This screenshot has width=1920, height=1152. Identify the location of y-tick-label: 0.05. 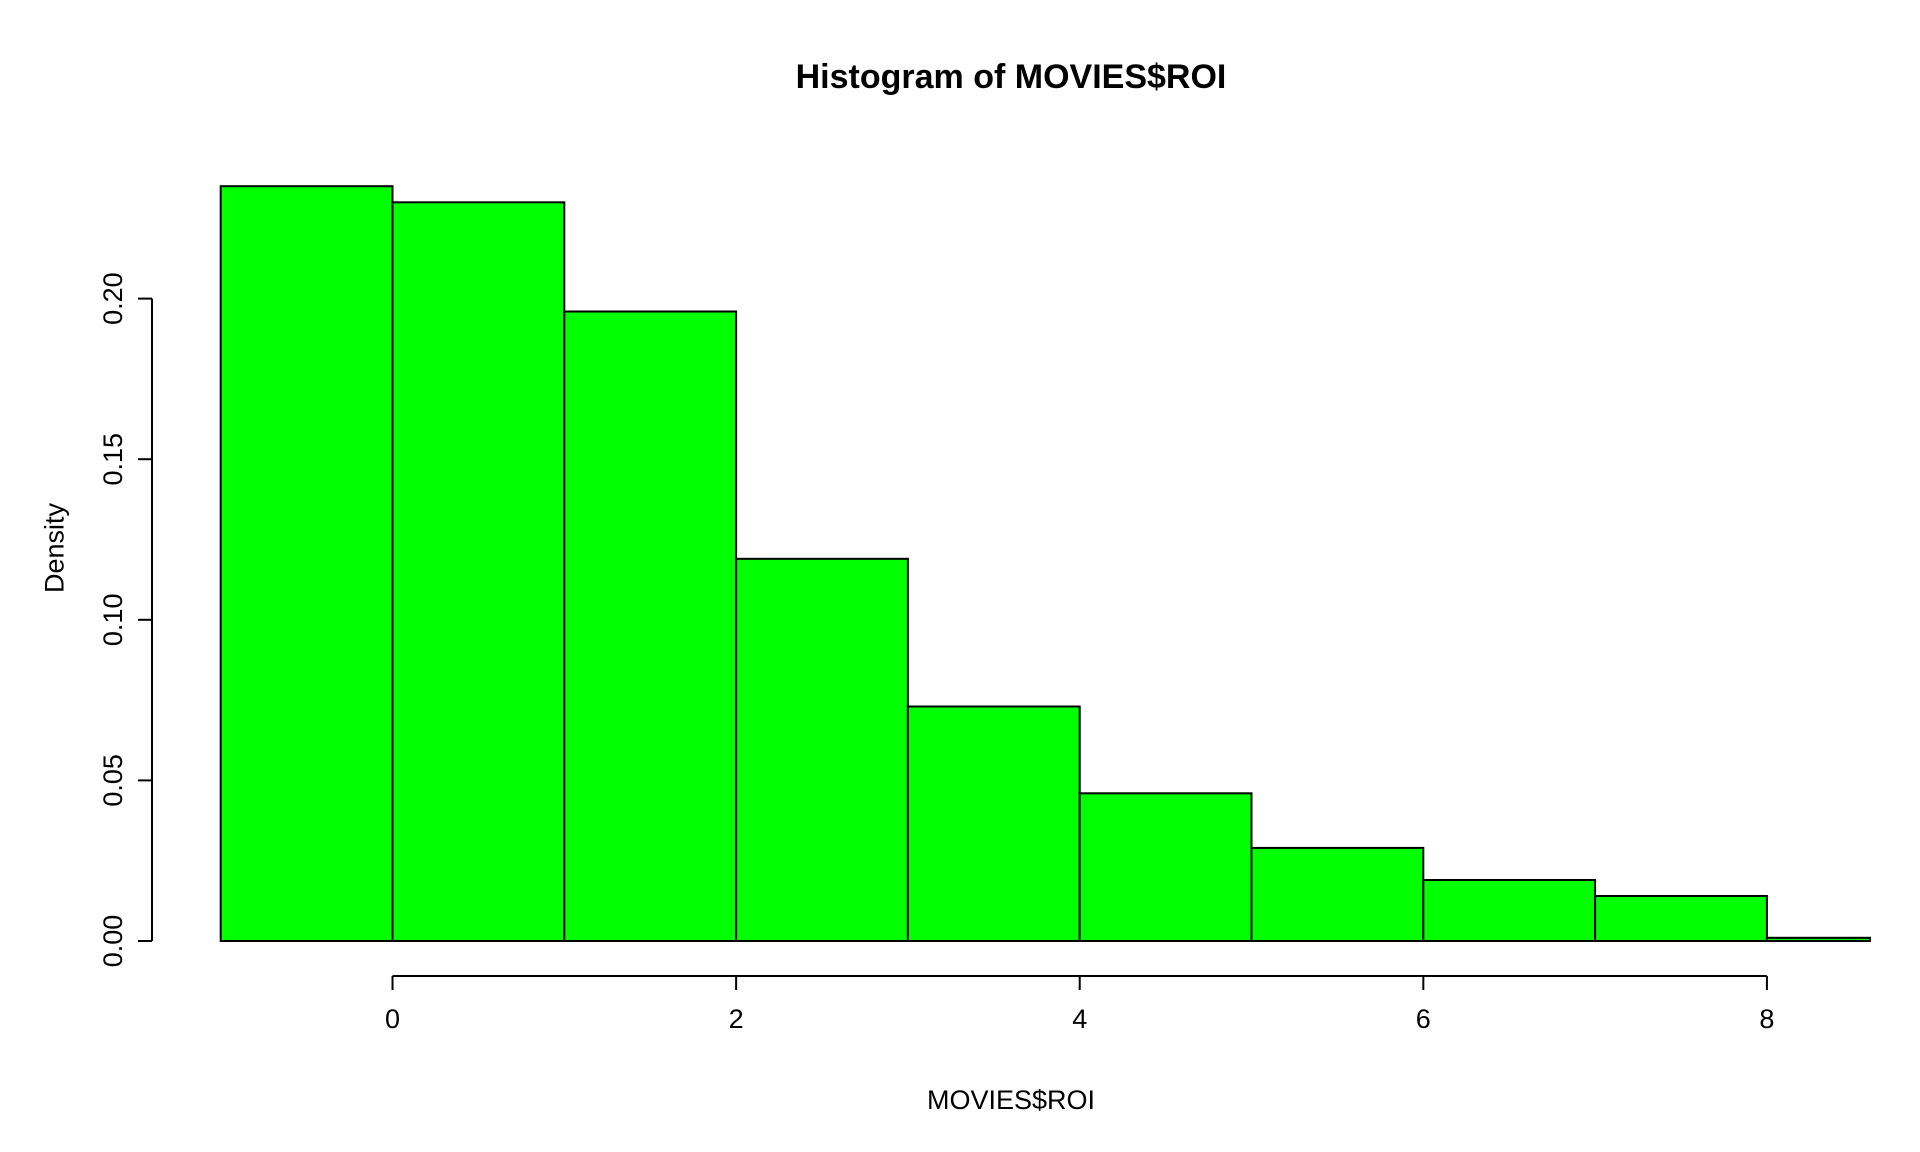
(113, 780).